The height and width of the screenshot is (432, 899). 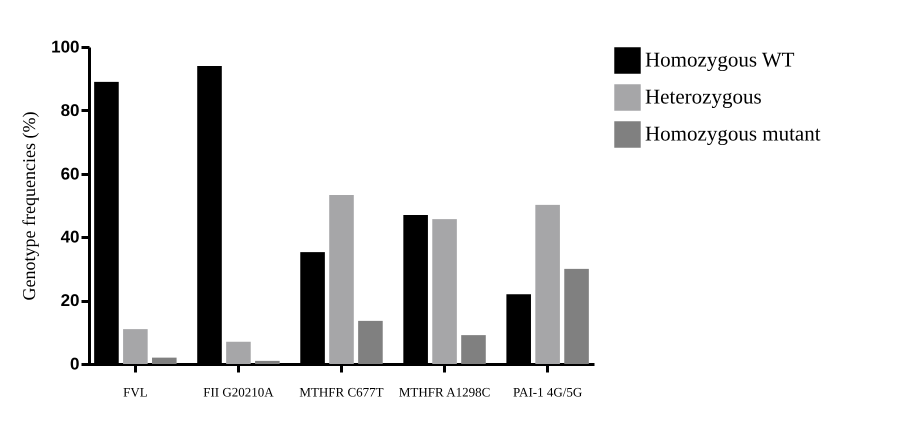 I want to click on y-axis-title: Genotype frequencies (%), so click(x=29, y=206).